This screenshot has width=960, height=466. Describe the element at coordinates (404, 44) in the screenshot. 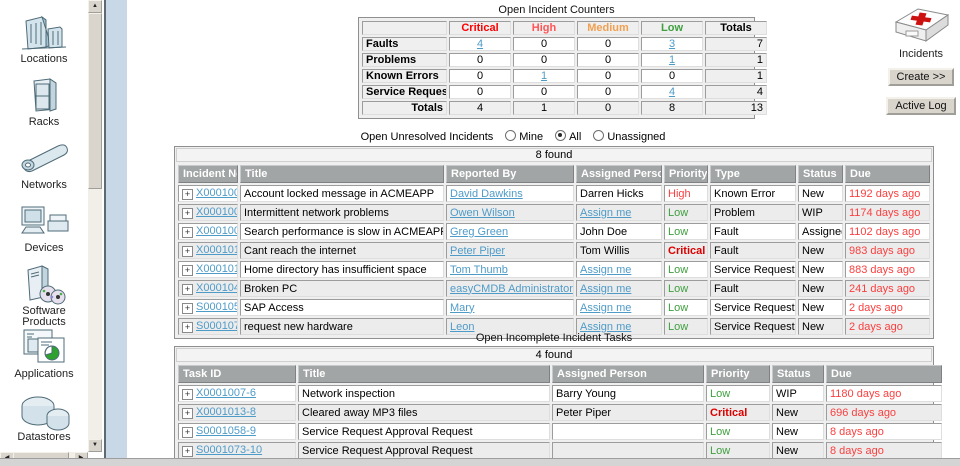

I see `counters-row-label: Faults` at that location.